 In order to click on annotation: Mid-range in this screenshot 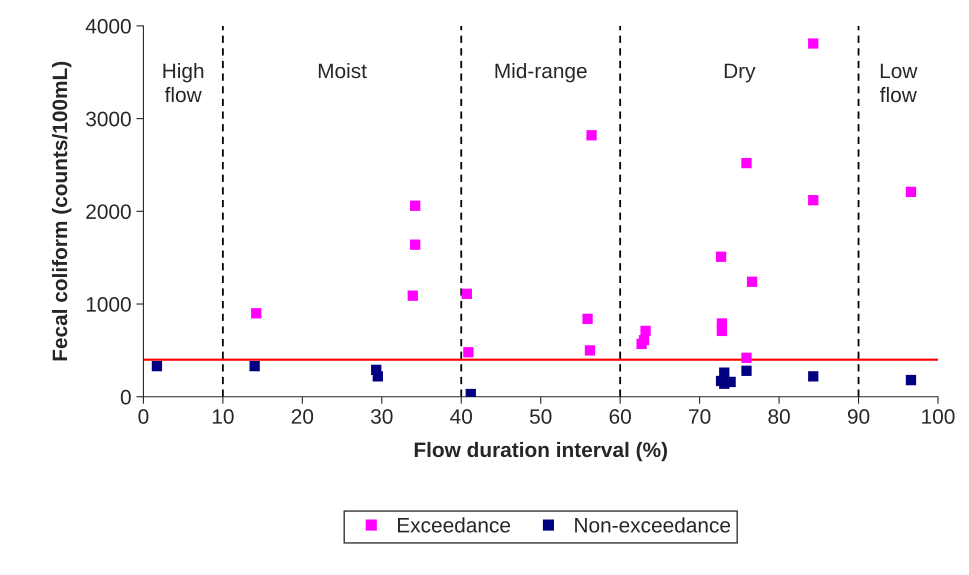, I will do `click(541, 72)`.